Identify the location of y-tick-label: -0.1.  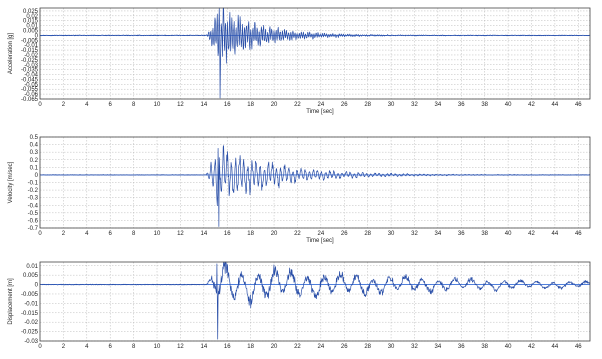
(33, 184).